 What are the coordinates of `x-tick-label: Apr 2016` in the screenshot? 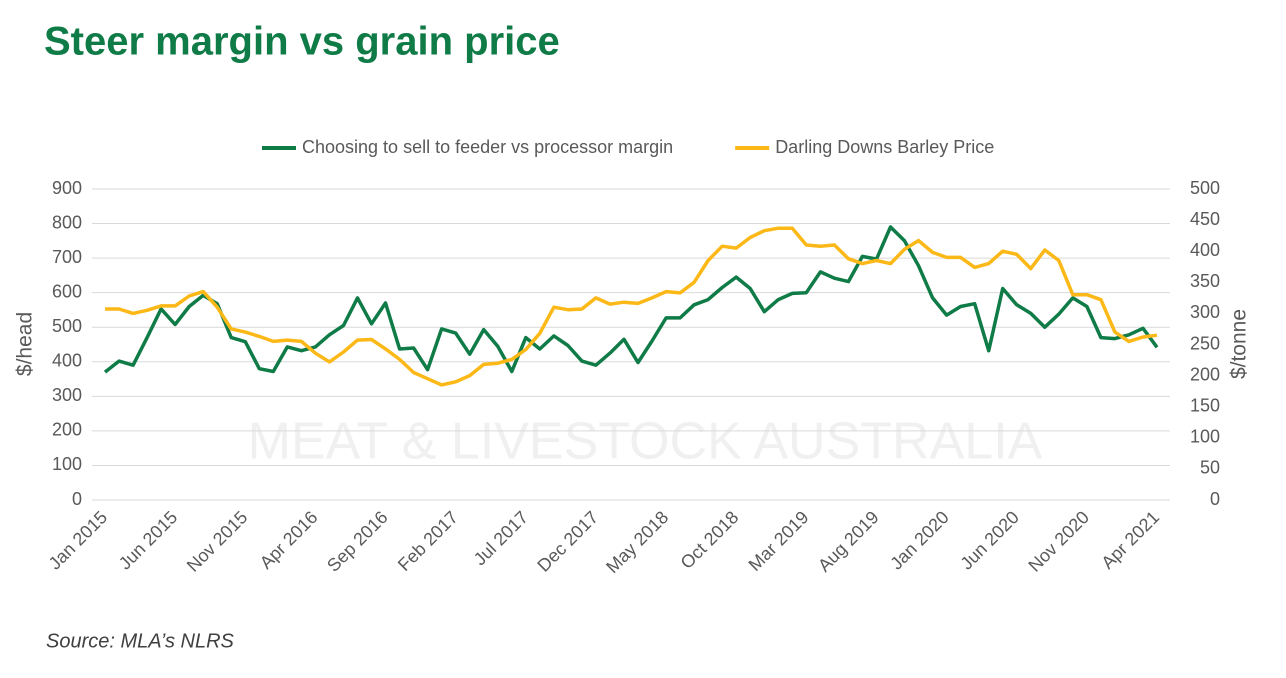 It's located at (289, 540).